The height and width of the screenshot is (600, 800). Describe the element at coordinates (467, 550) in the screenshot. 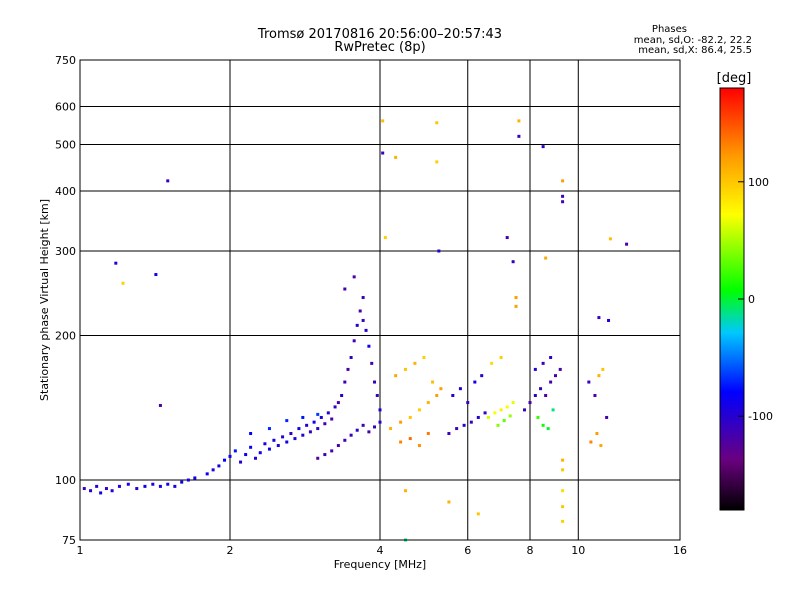

I see `x-tick-label: 6` at that location.